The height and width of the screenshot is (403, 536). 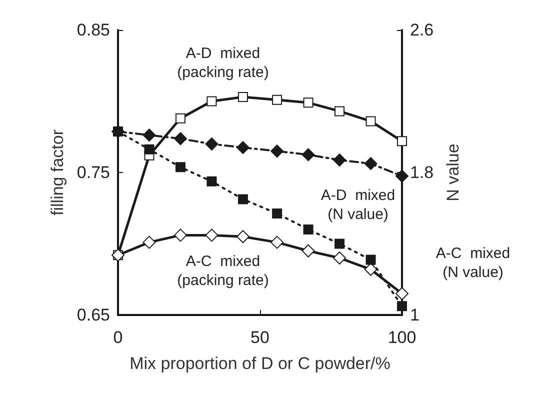 I want to click on x-axis-title: Mix proportion of D or C powder/%, so click(x=260, y=363).